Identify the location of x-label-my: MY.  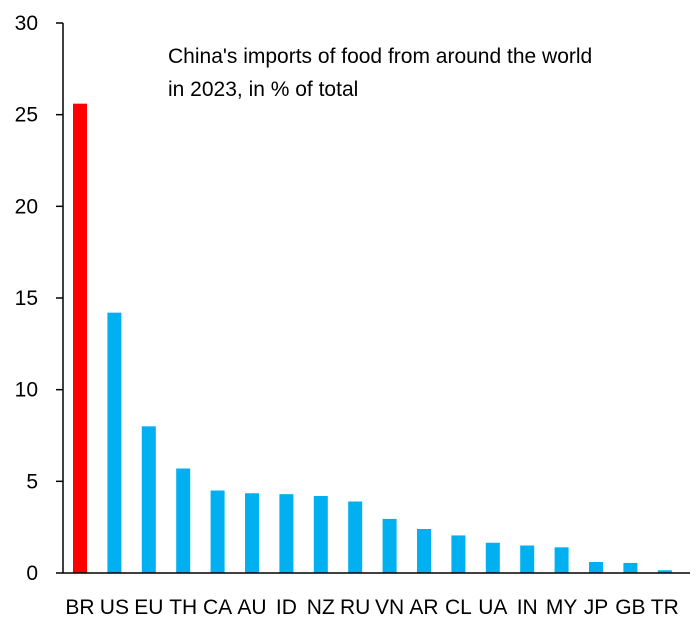
(562, 607).